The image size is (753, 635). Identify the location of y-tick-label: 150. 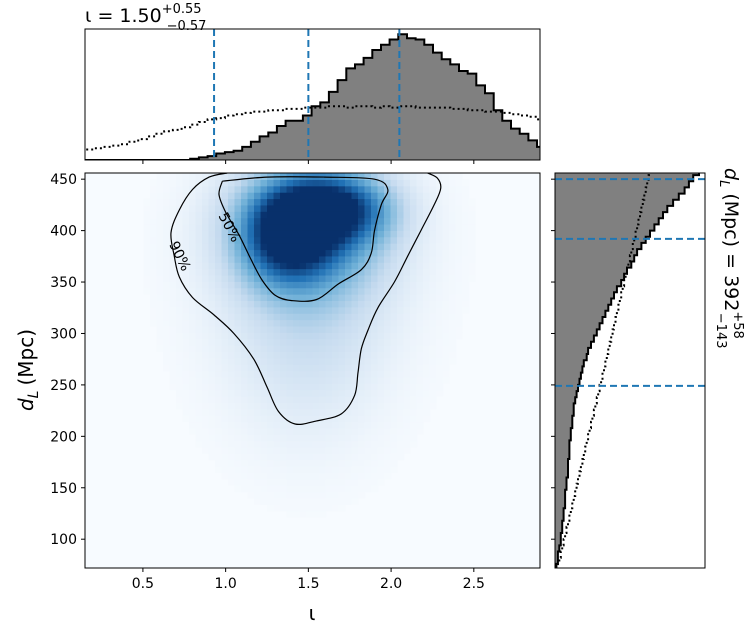
(63, 489).